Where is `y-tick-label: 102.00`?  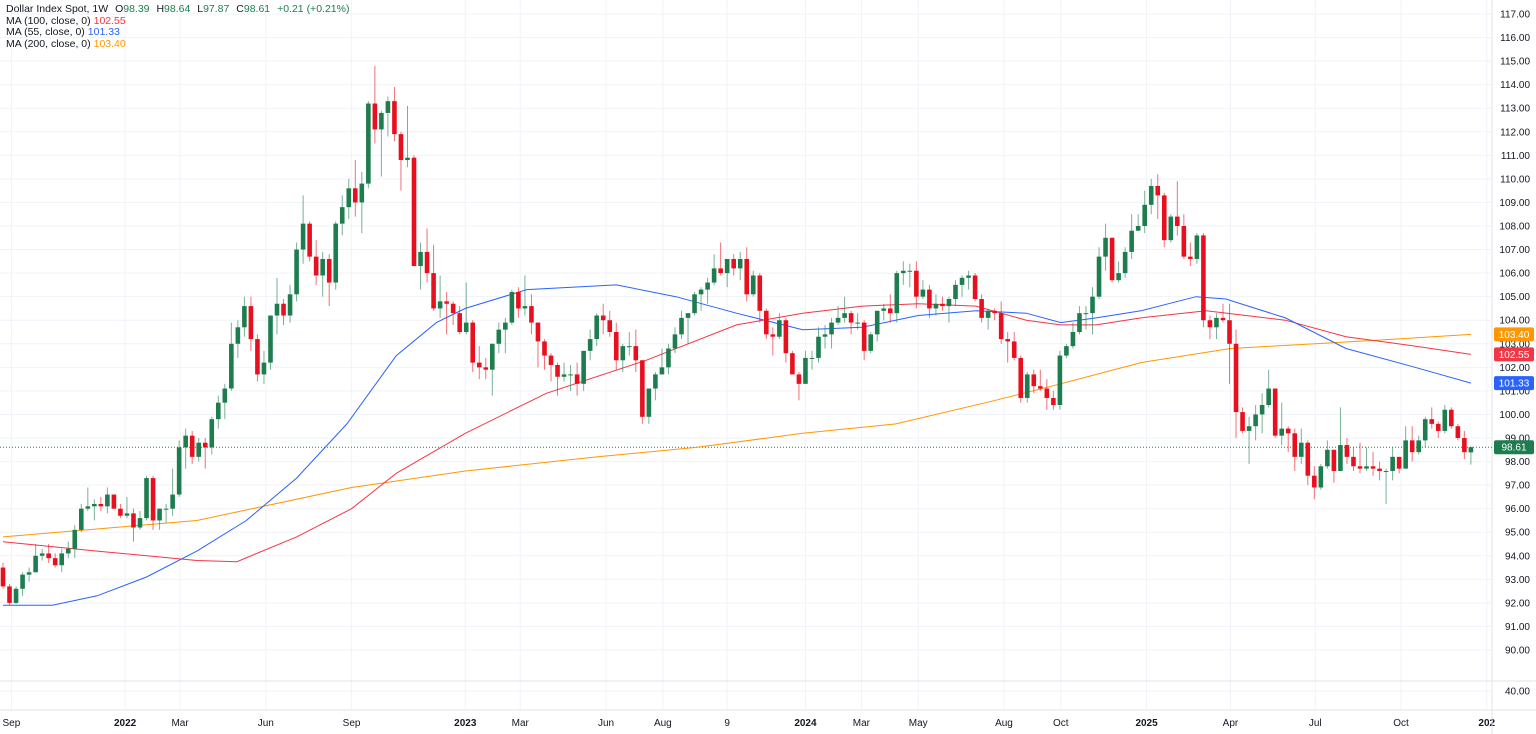
y-tick-label: 102.00 is located at coordinates (1514, 368).